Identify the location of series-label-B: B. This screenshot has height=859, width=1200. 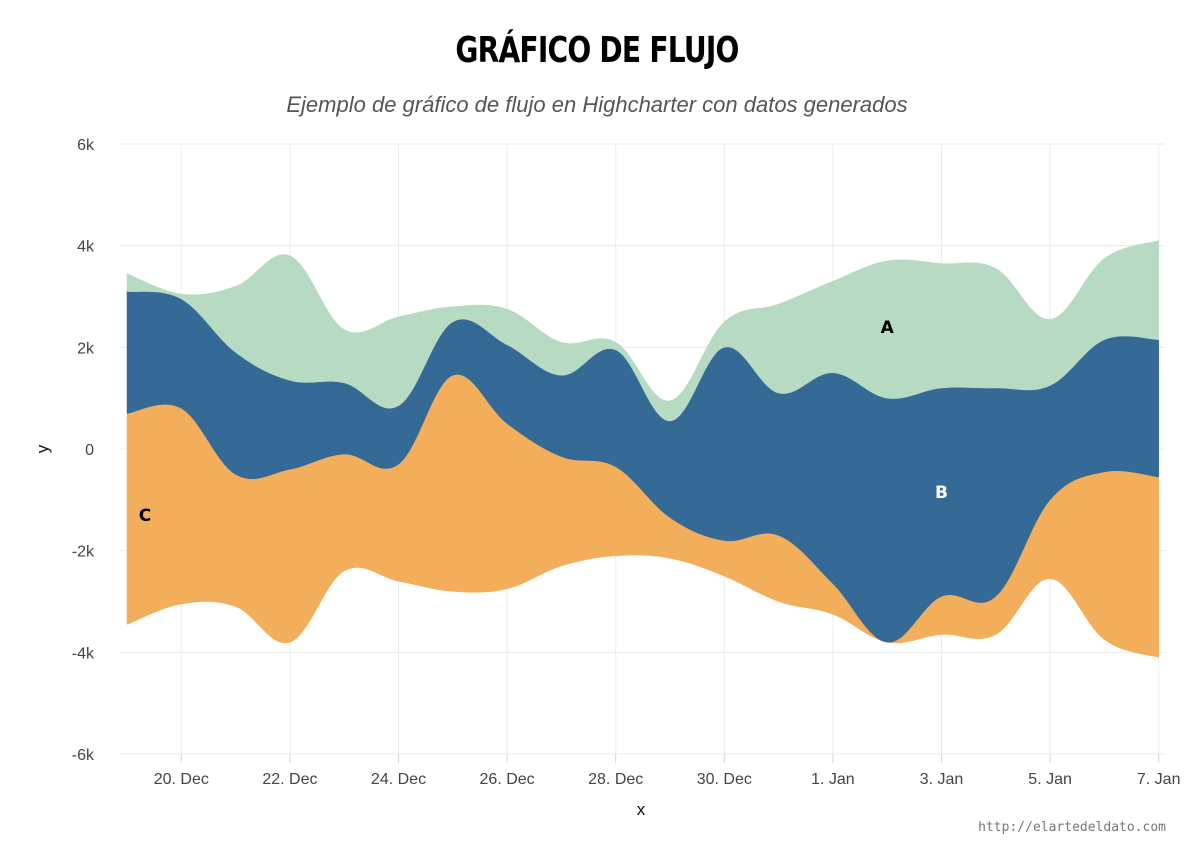
(941, 493).